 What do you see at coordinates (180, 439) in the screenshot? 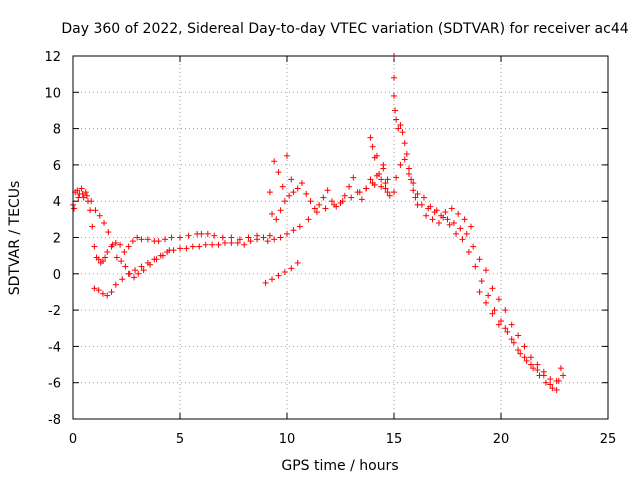
I see `x-tick-label: 5` at bounding box center [180, 439].